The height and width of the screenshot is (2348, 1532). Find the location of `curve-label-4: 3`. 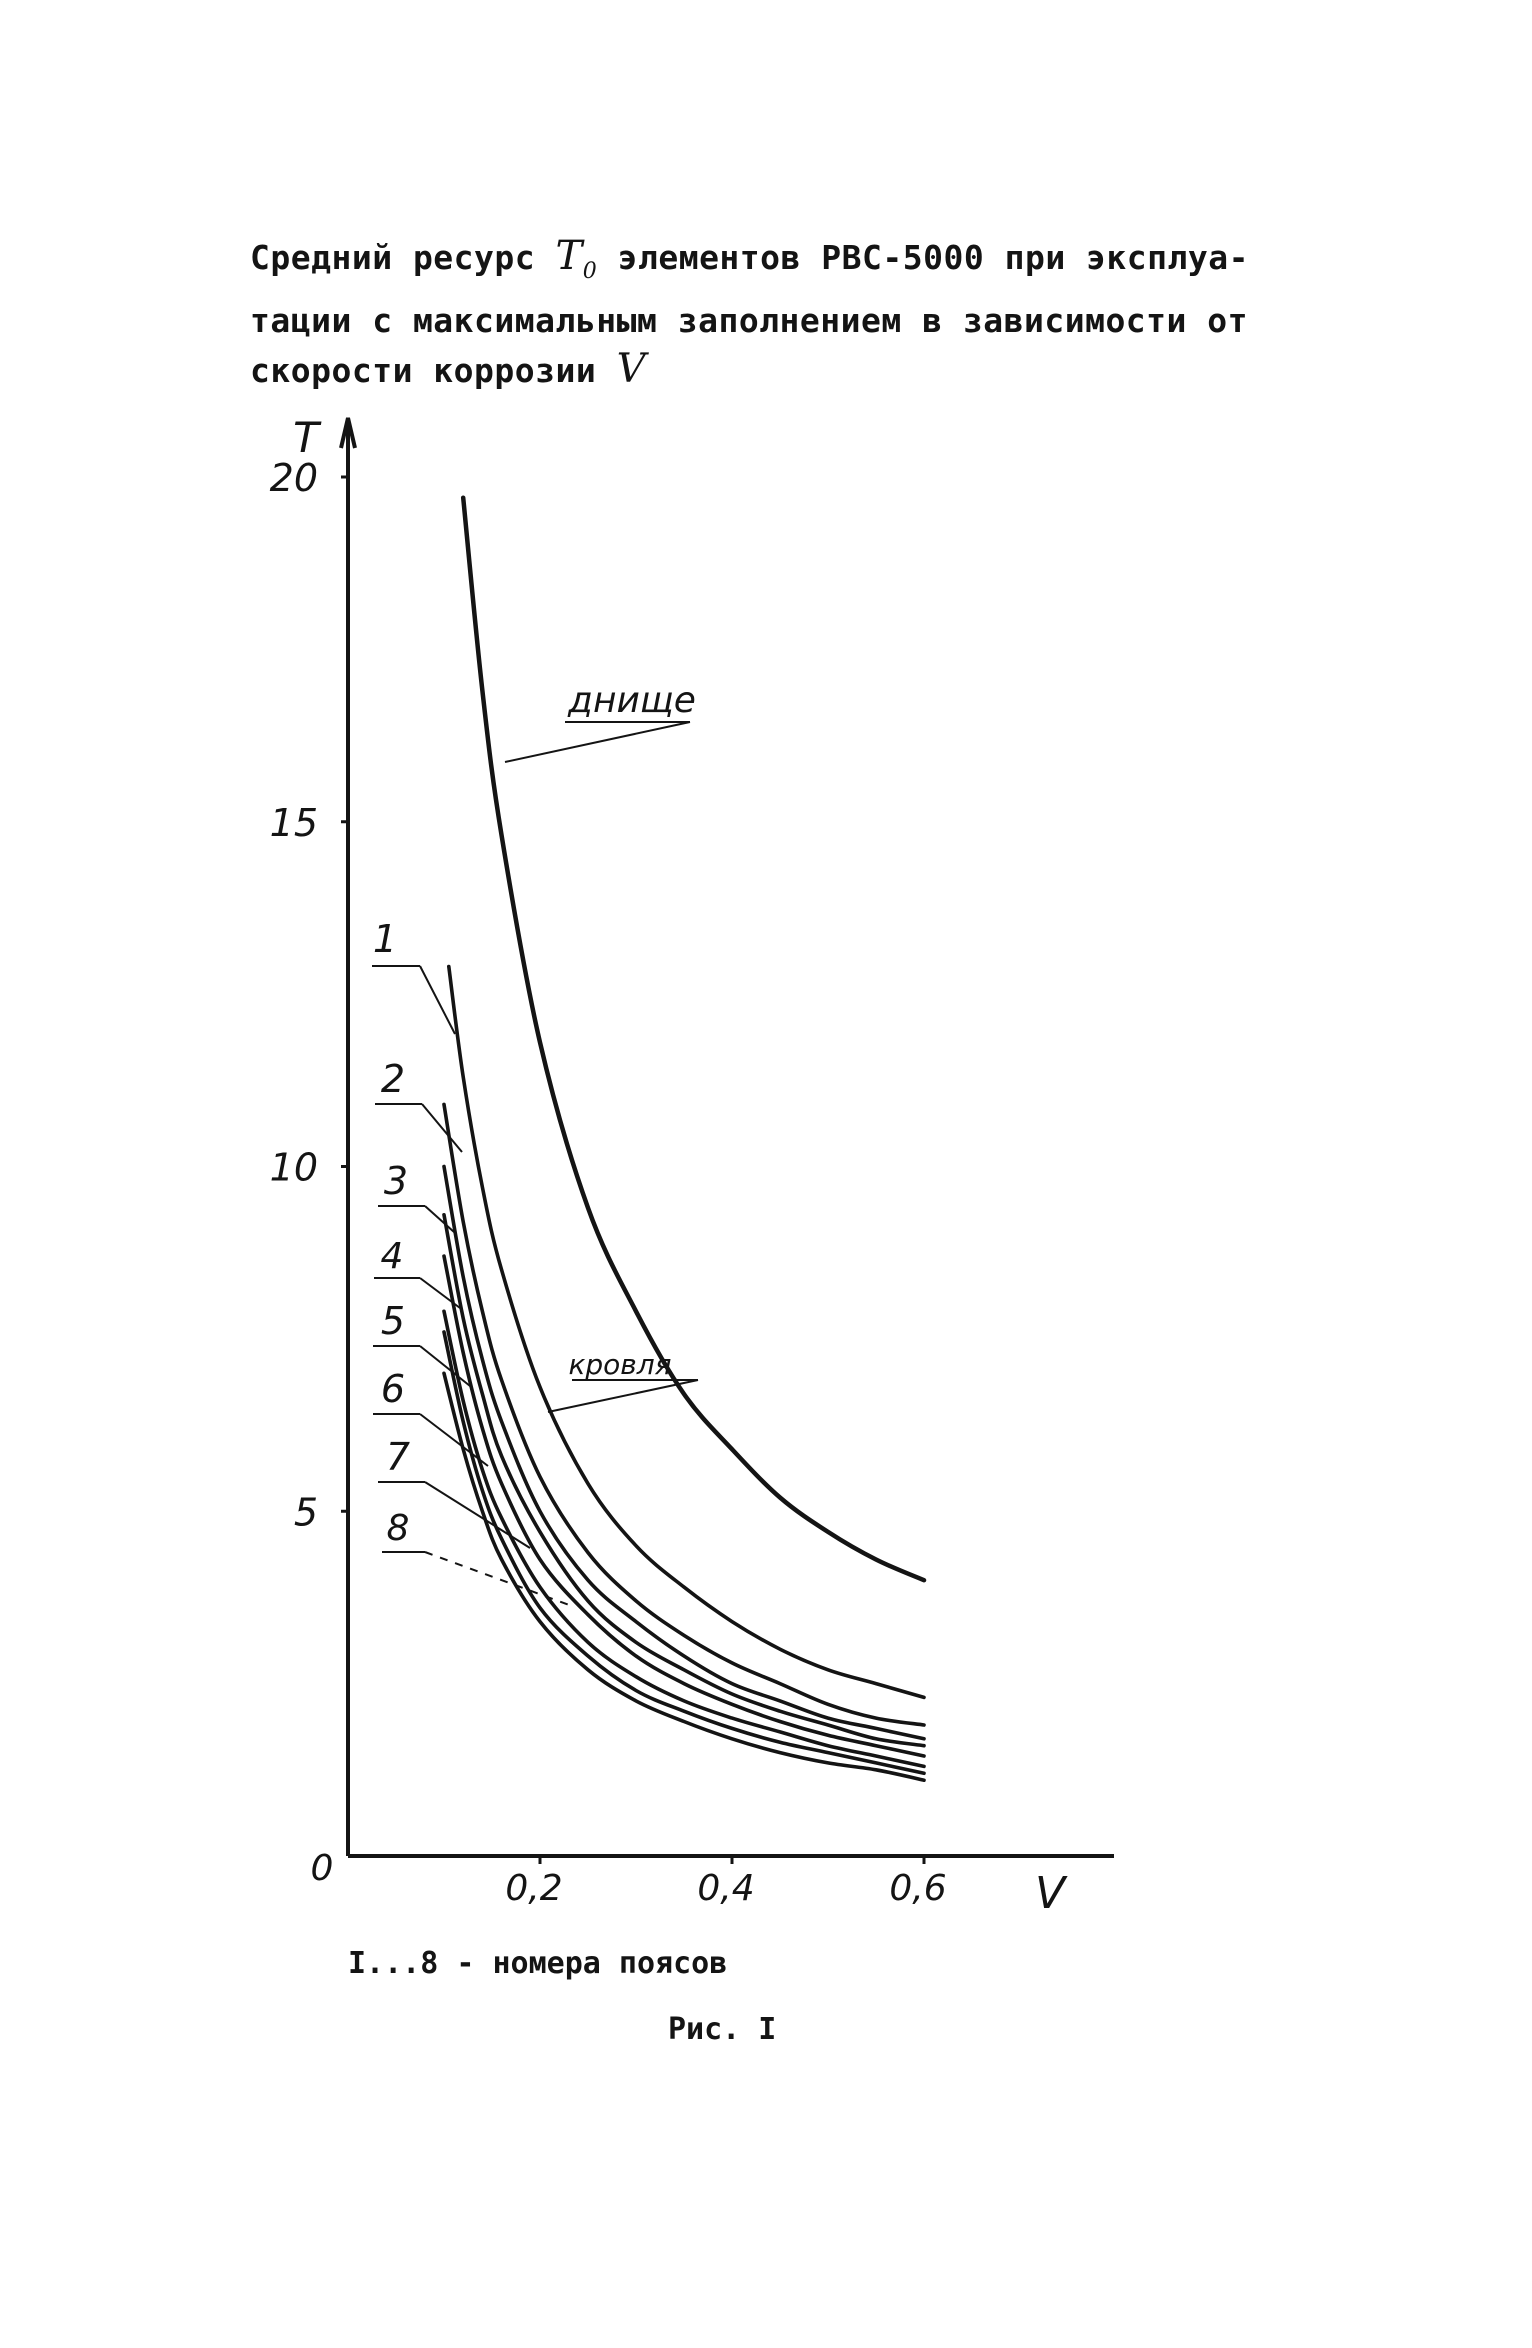

curve-label-4: 3 is located at coordinates (396, 1181).